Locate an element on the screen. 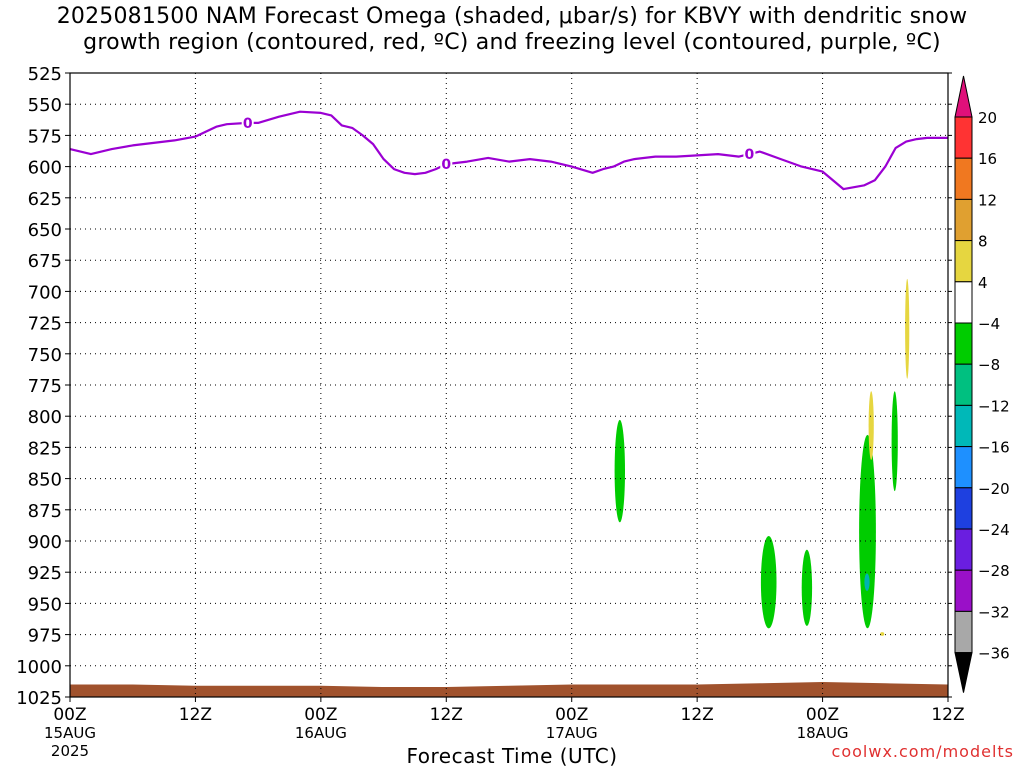 This screenshot has width=1024, height=768. x-tick-label-24: 00Z is located at coordinates (320, 715).